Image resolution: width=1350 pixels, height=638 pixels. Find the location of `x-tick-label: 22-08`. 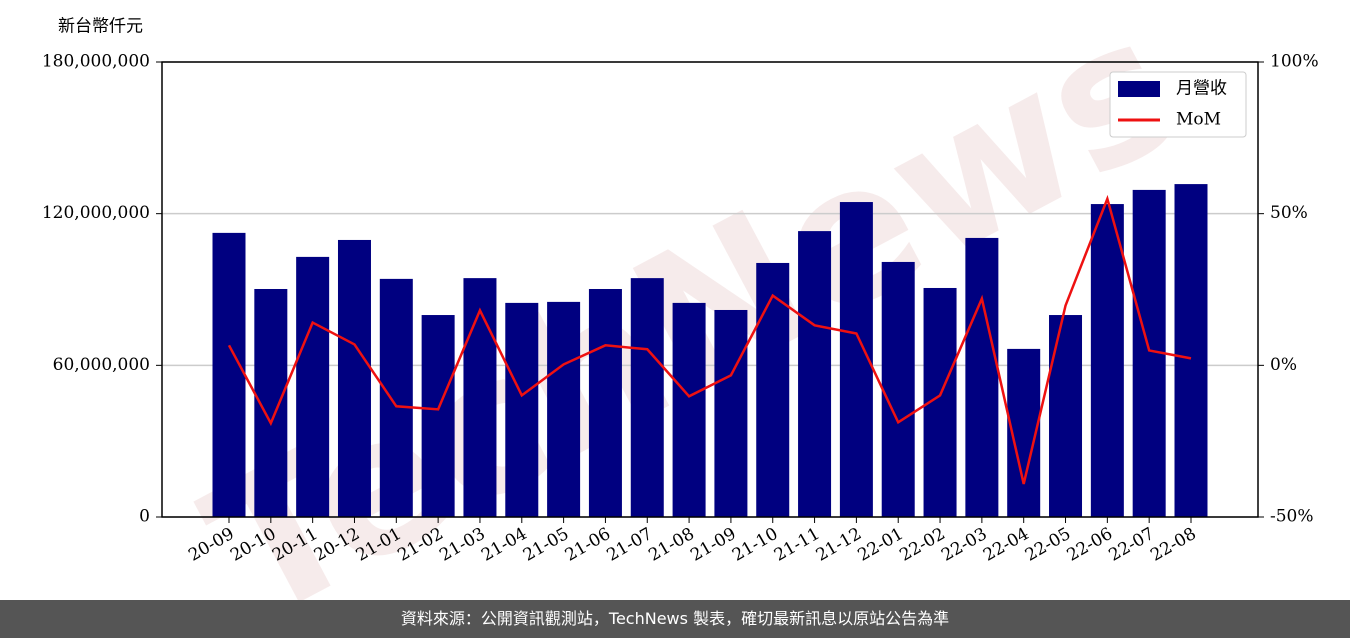

x-tick-label: 22-08 is located at coordinates (1173, 545).